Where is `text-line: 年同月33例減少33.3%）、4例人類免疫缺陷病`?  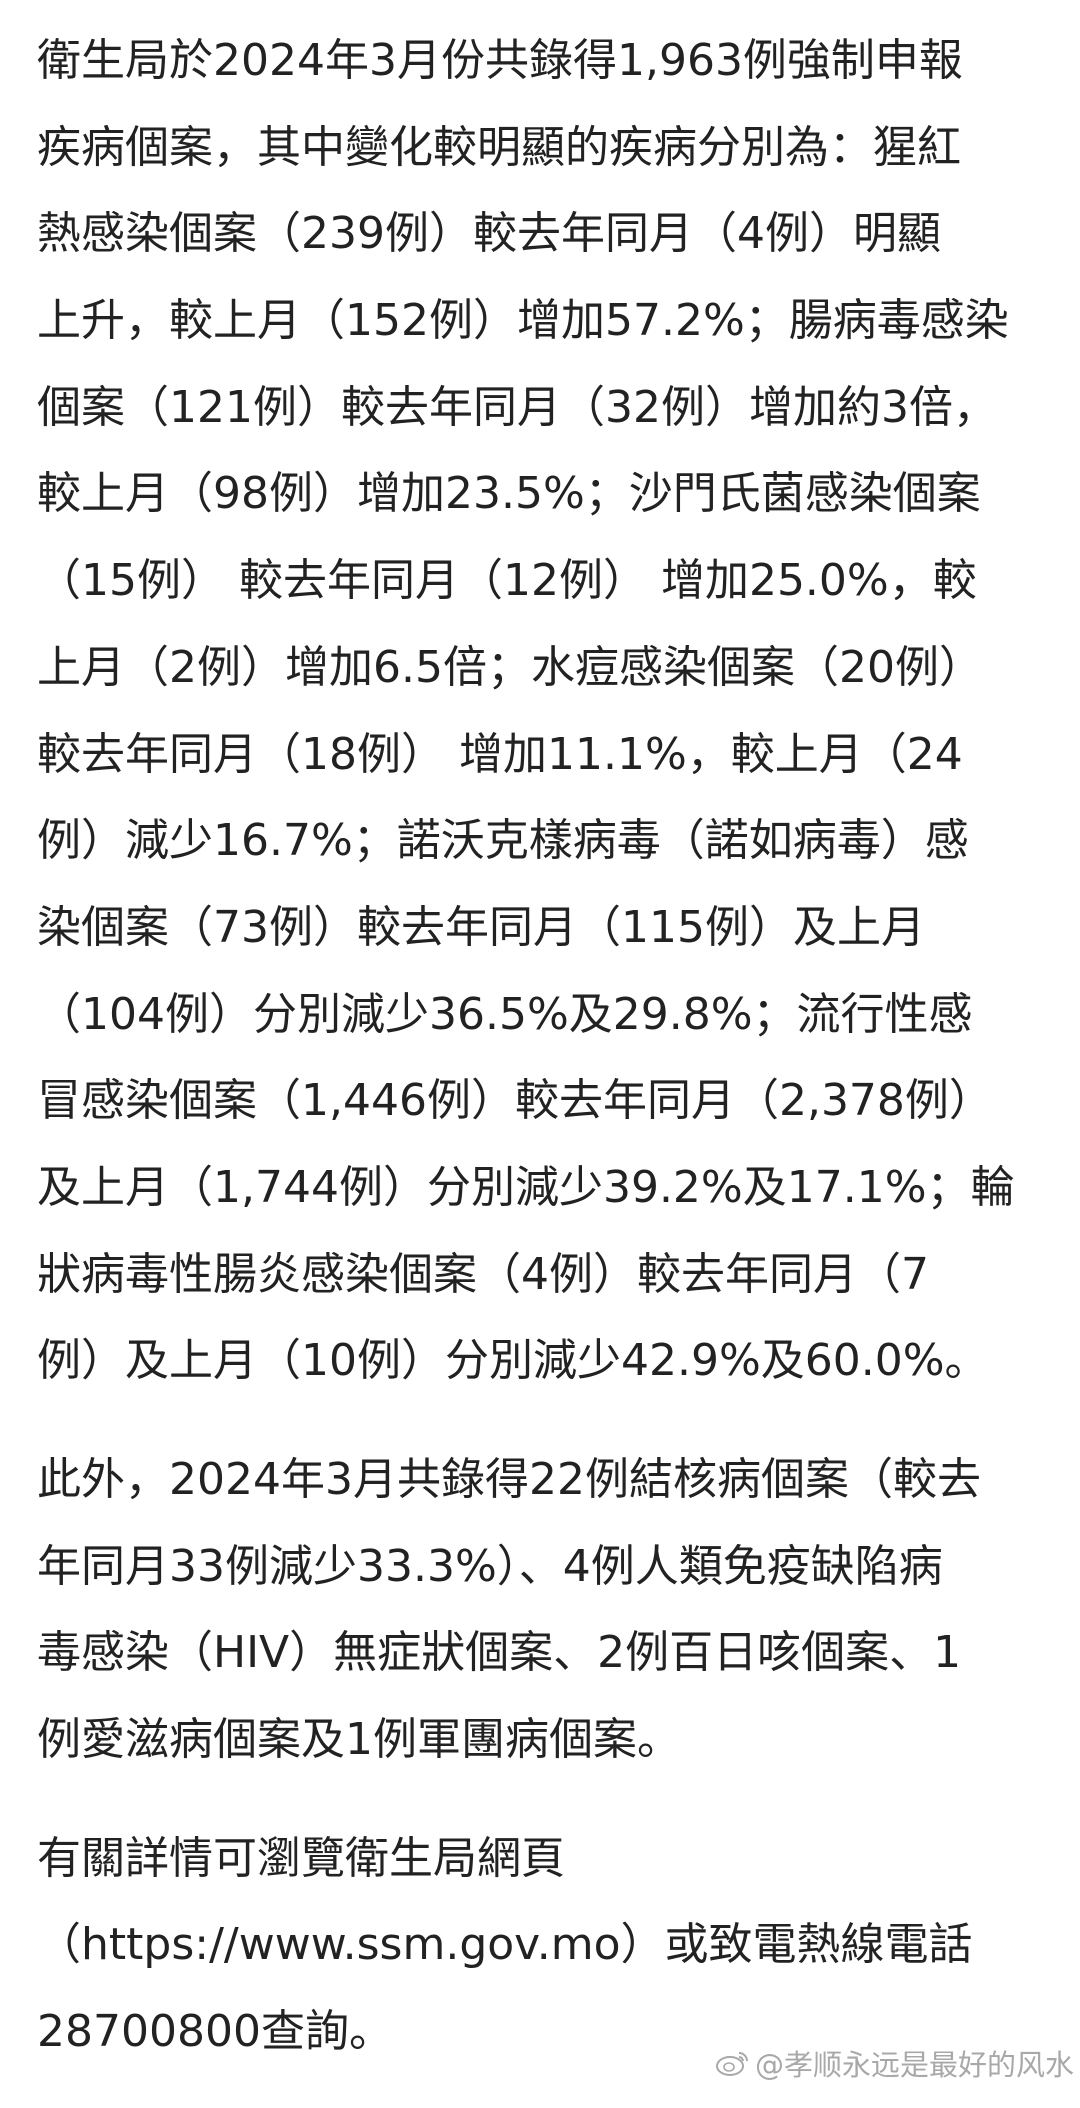 text-line: 年同月33例減少33.3%）、4例人類免疫缺陷病 is located at coordinates (490, 1566).